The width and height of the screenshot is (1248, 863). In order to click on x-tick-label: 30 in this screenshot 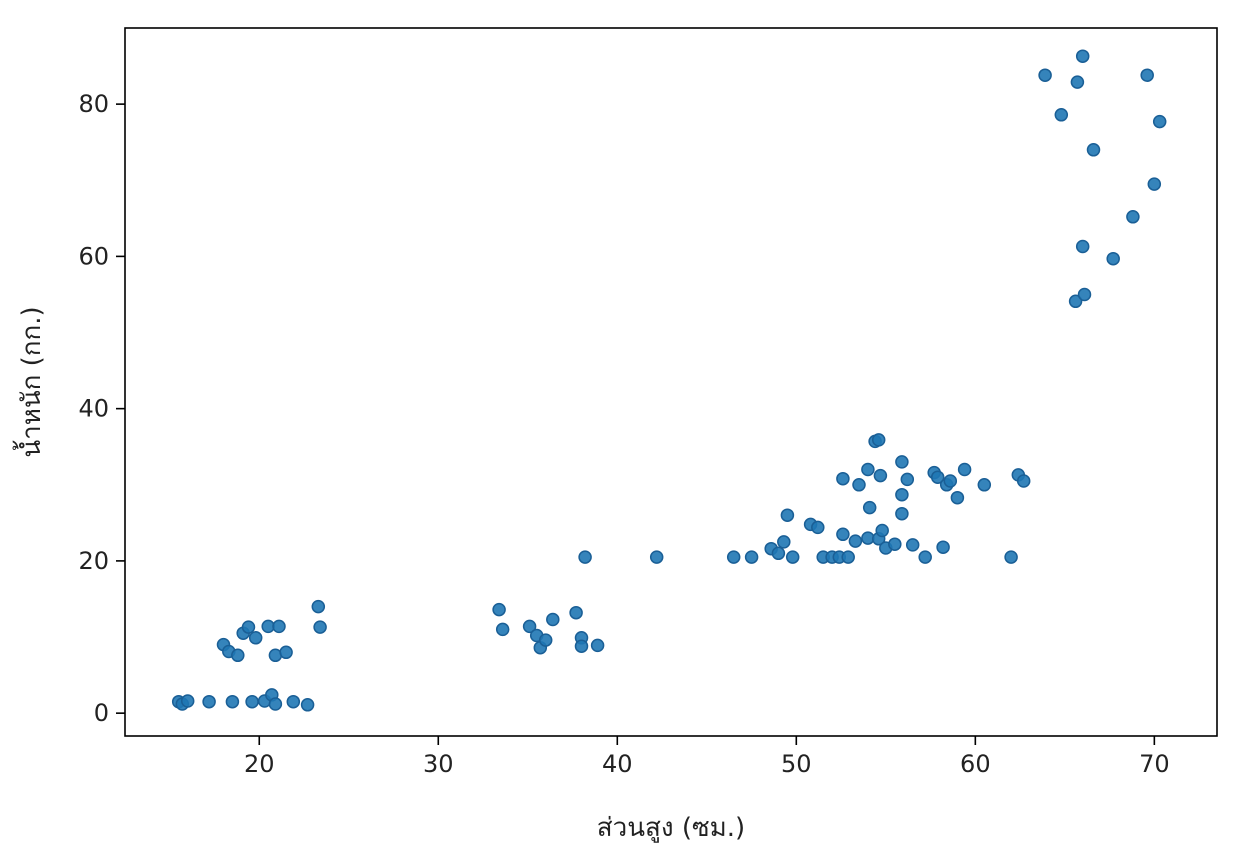, I will do `click(438, 764)`.